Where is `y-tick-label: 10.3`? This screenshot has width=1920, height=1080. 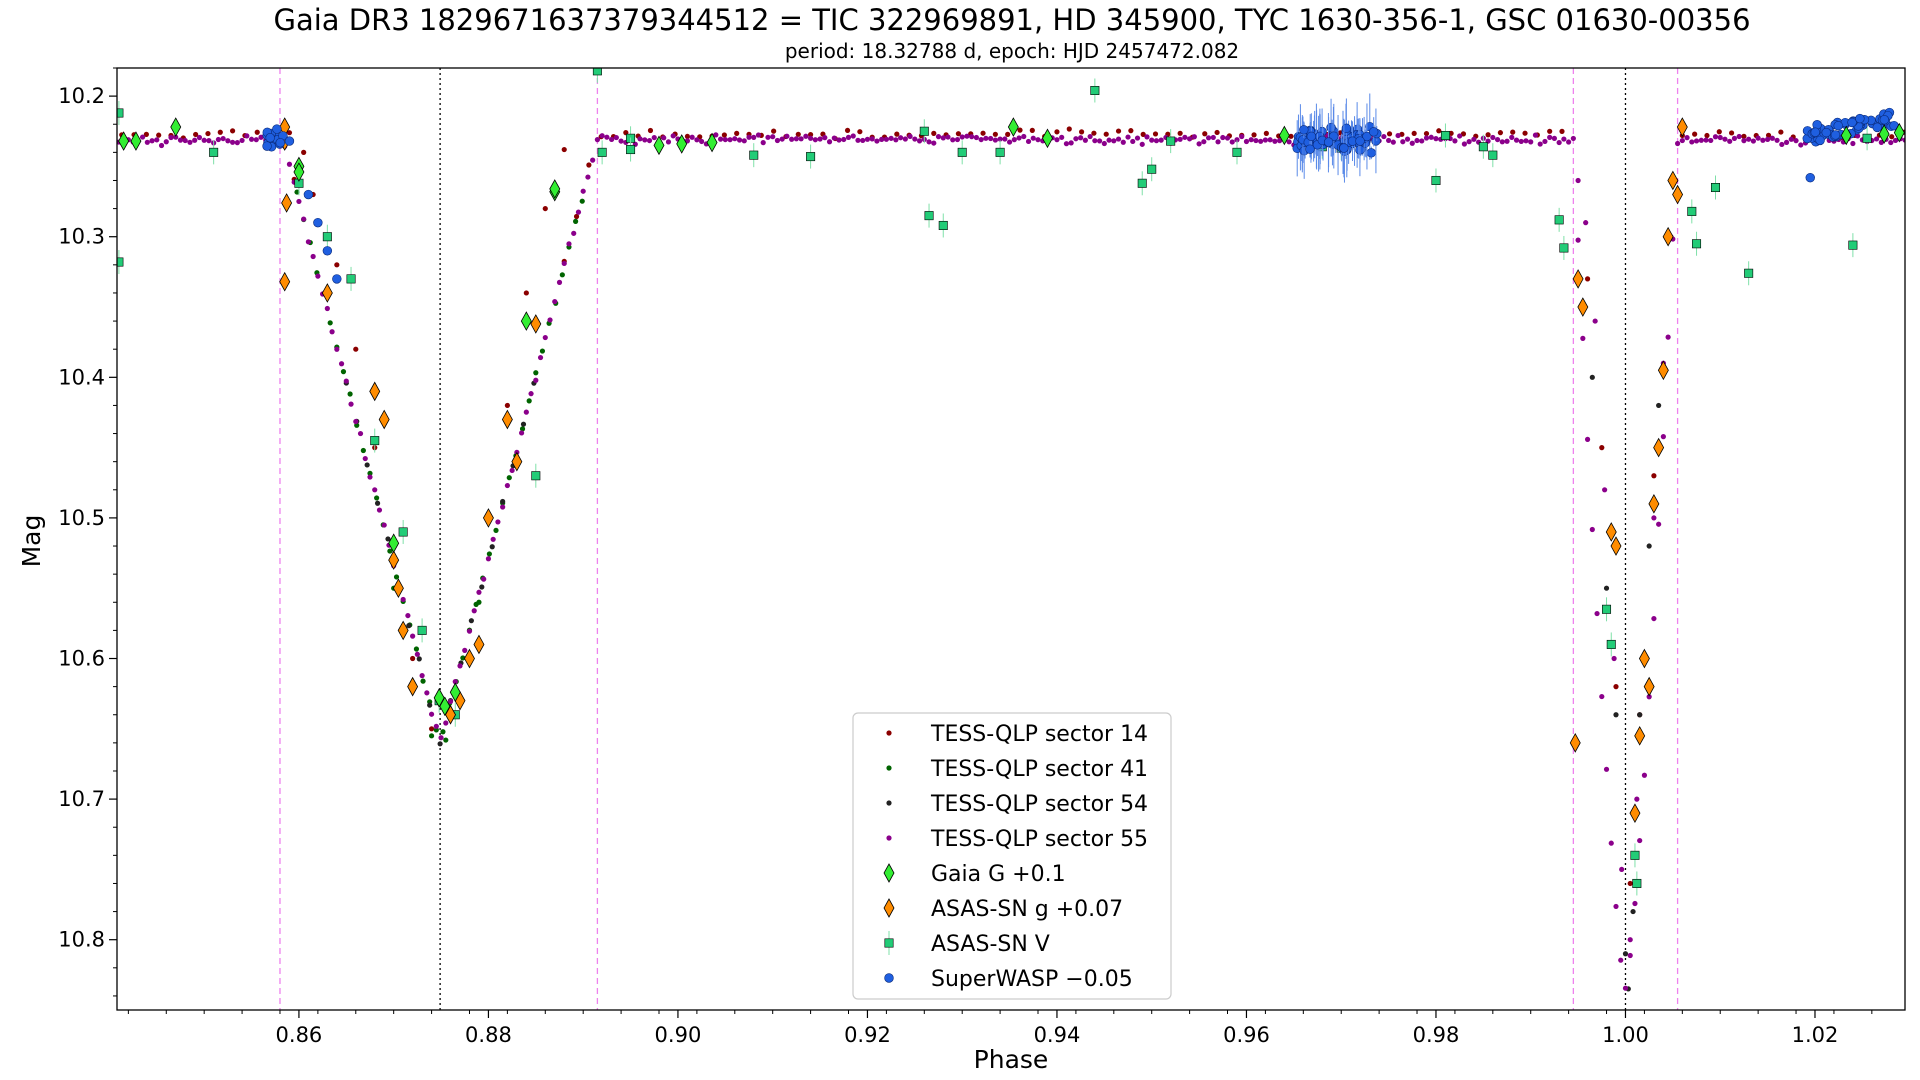 y-tick-label: 10.3 is located at coordinates (81, 237).